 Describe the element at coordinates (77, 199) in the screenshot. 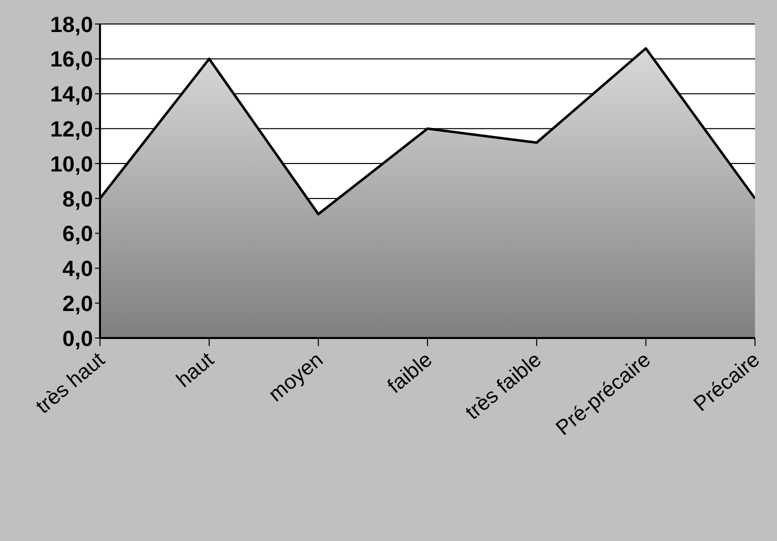

I see `y-tick-label: 8,0` at that location.